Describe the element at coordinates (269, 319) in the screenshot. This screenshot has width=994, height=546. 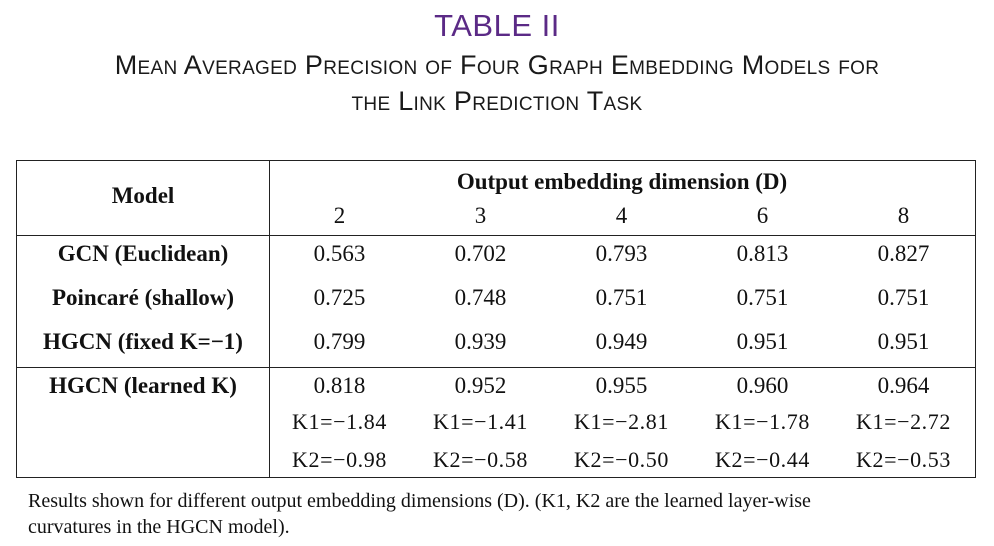
I see `column-divider` at that location.